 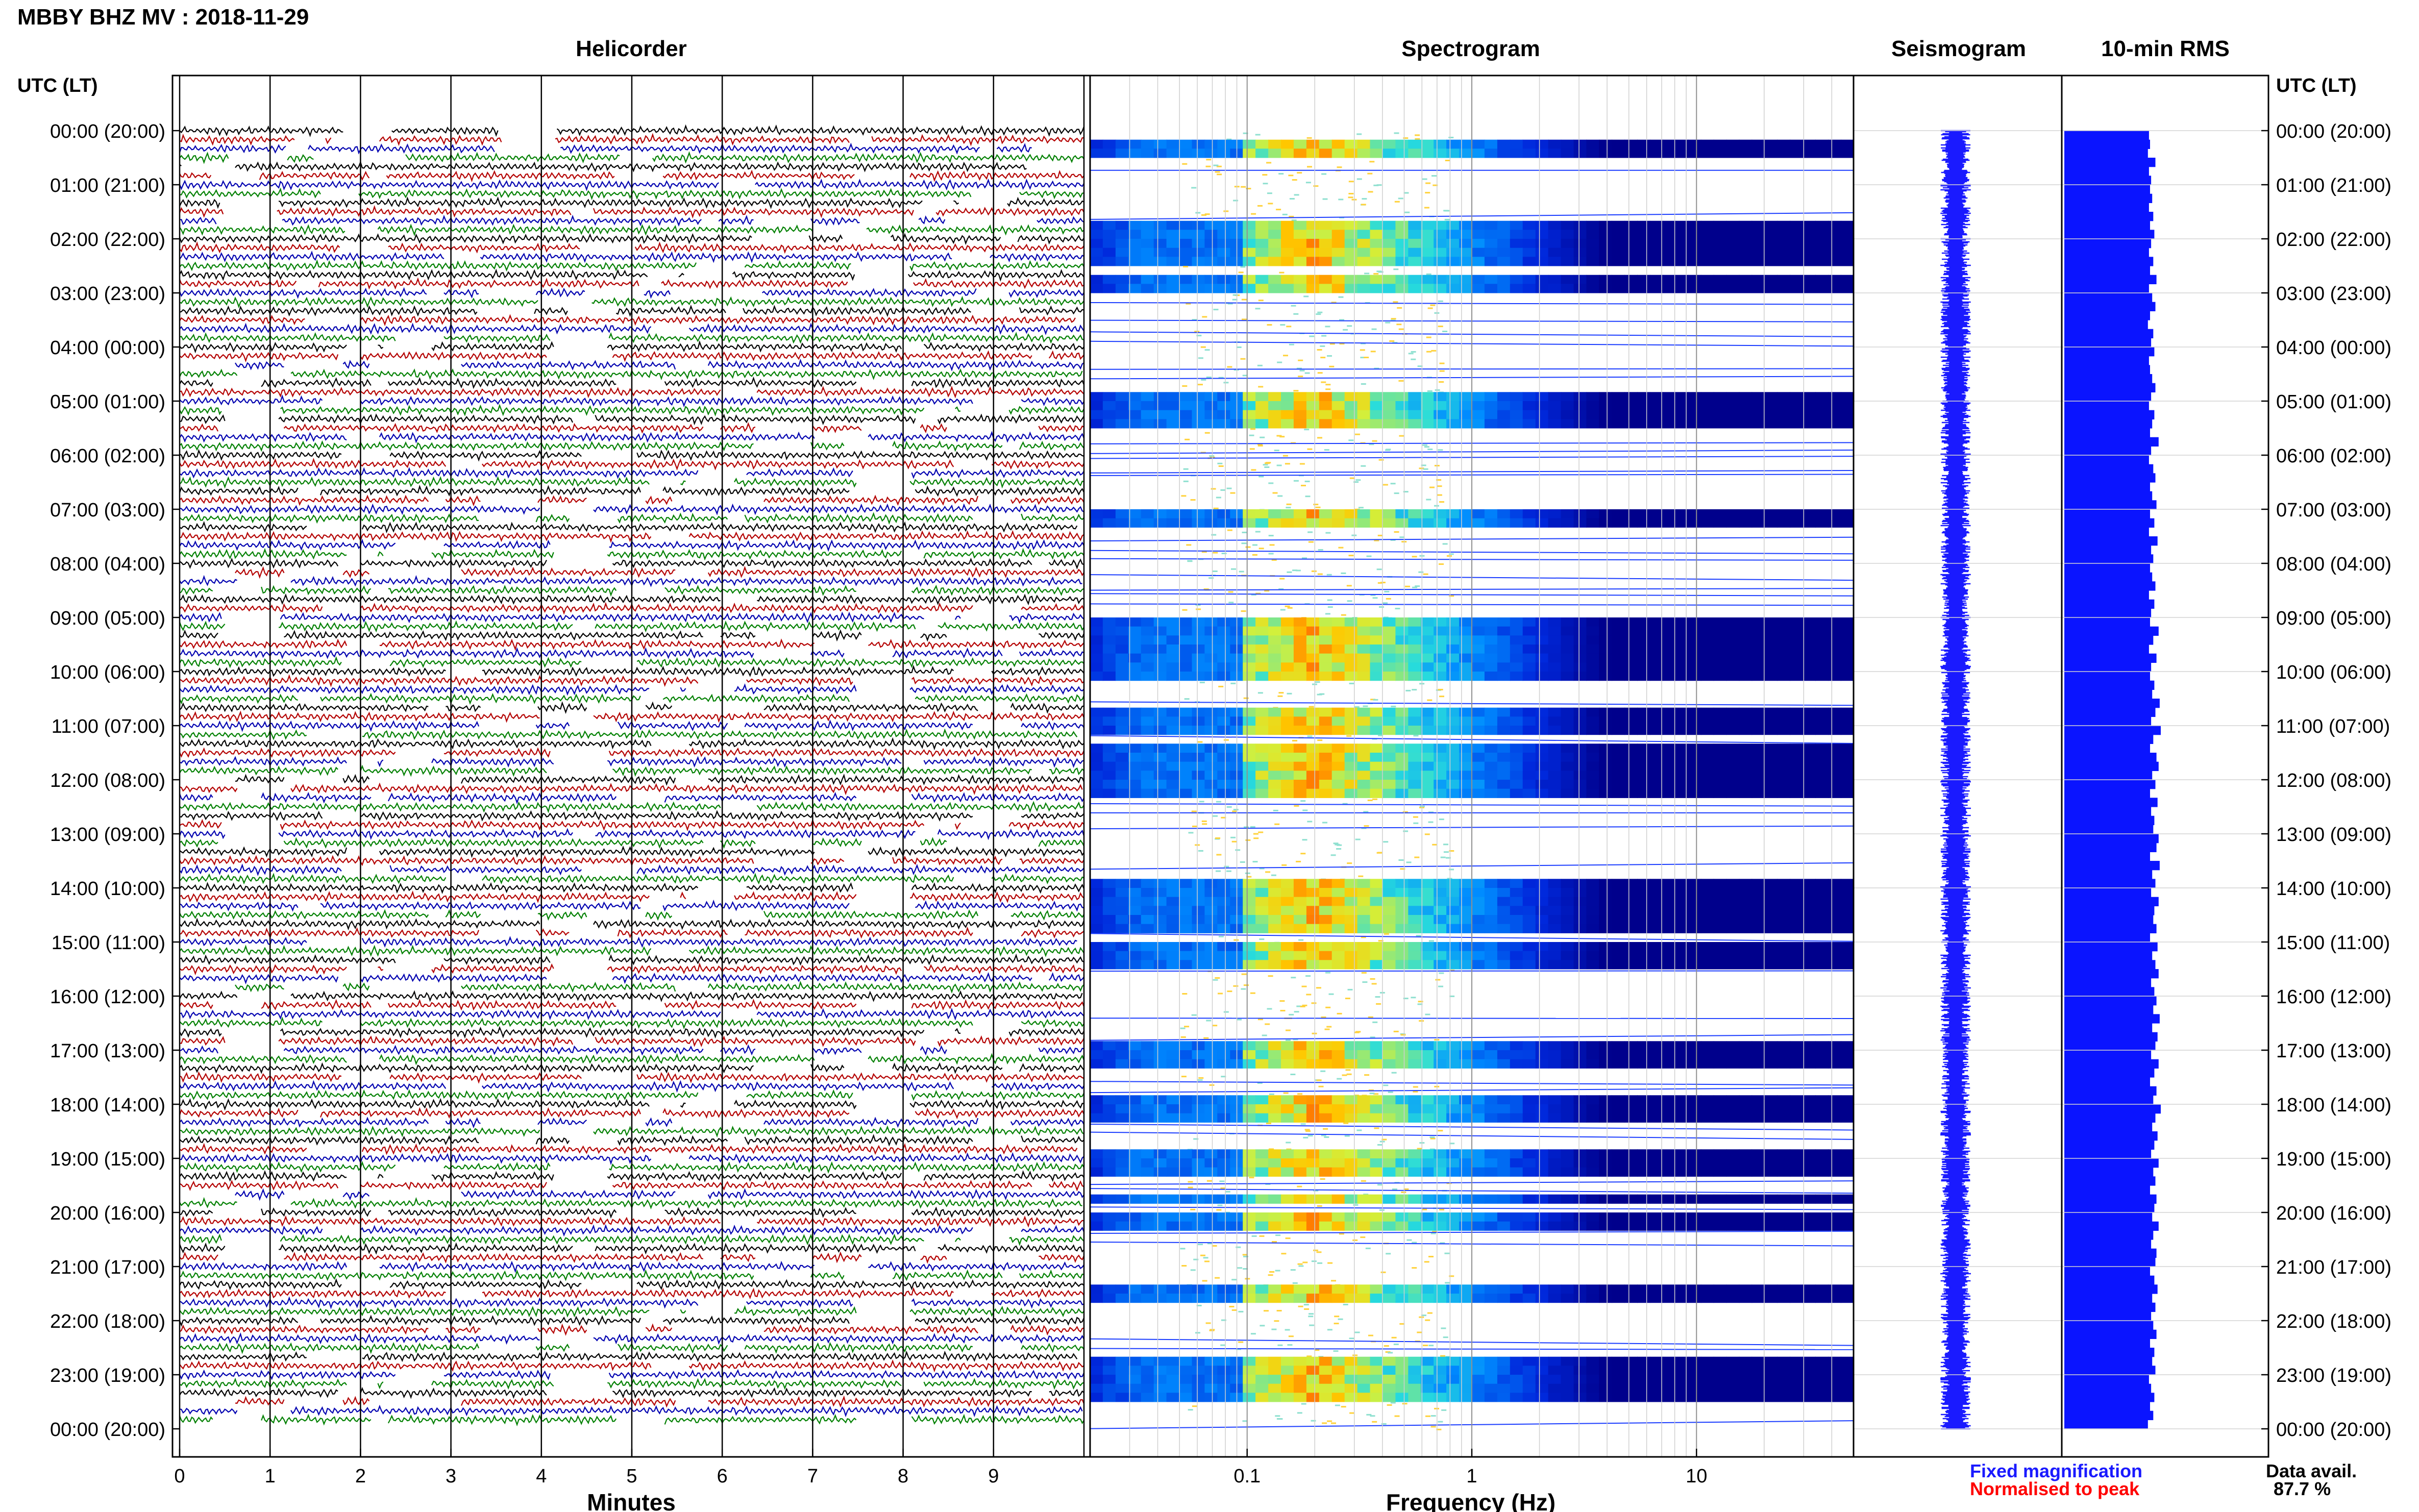 What do you see at coordinates (107, 1213) in the screenshot?
I see `time-label-left: 20:00 (16:00)` at bounding box center [107, 1213].